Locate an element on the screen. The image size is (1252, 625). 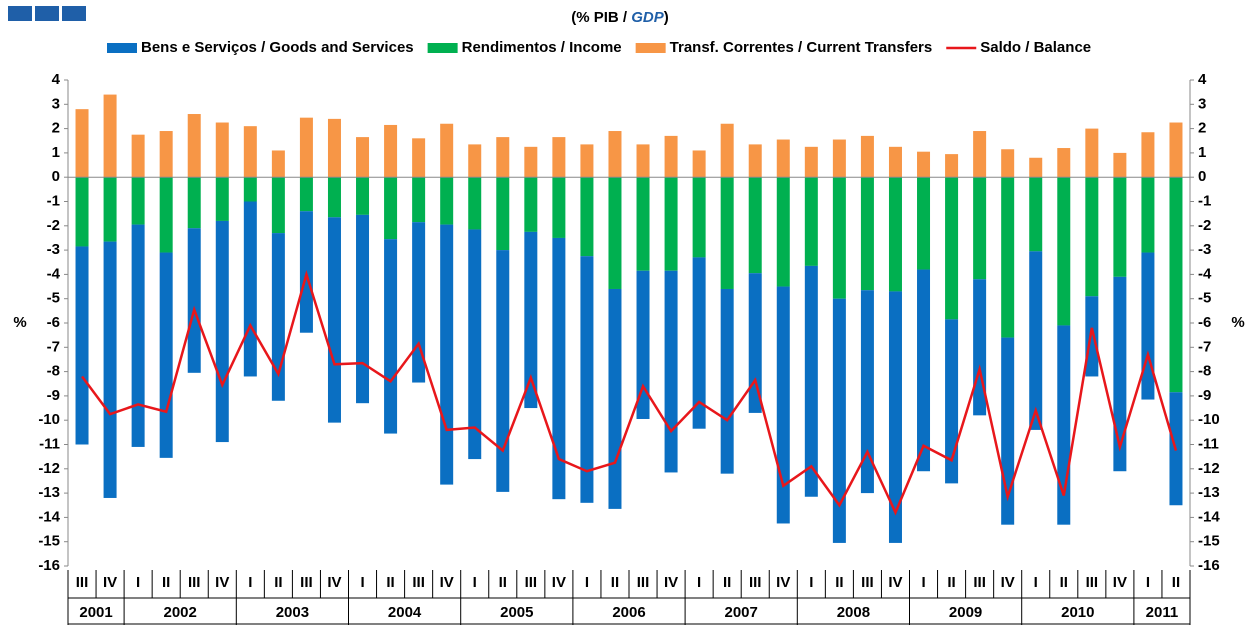
year-label: 2007 is located at coordinates (741, 612).